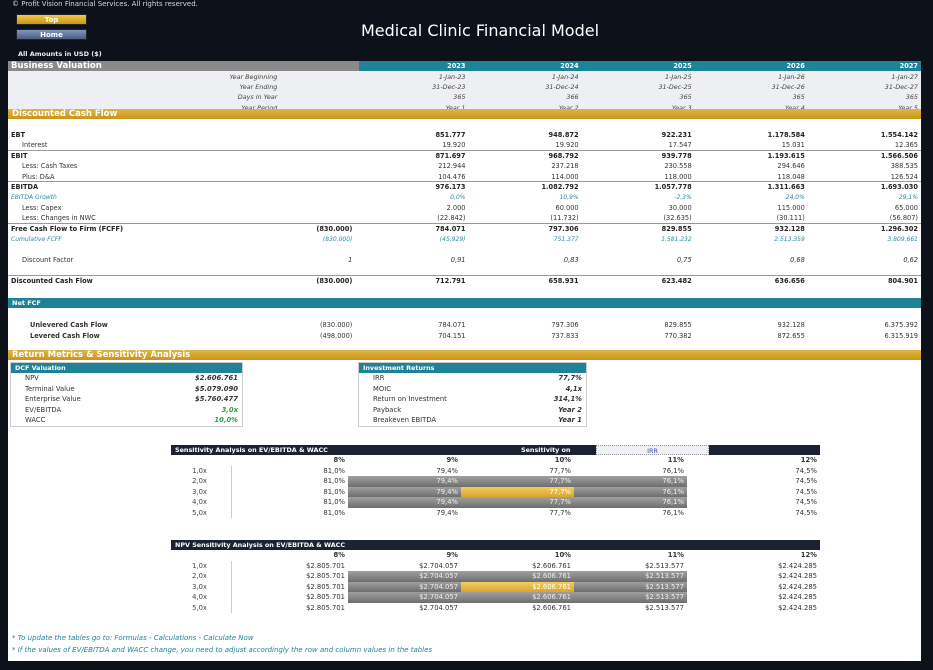 This screenshot has height=670, width=933. Describe the element at coordinates (60, 54) in the screenshot. I see `currency-note: All Amounts in USD ($)` at that location.